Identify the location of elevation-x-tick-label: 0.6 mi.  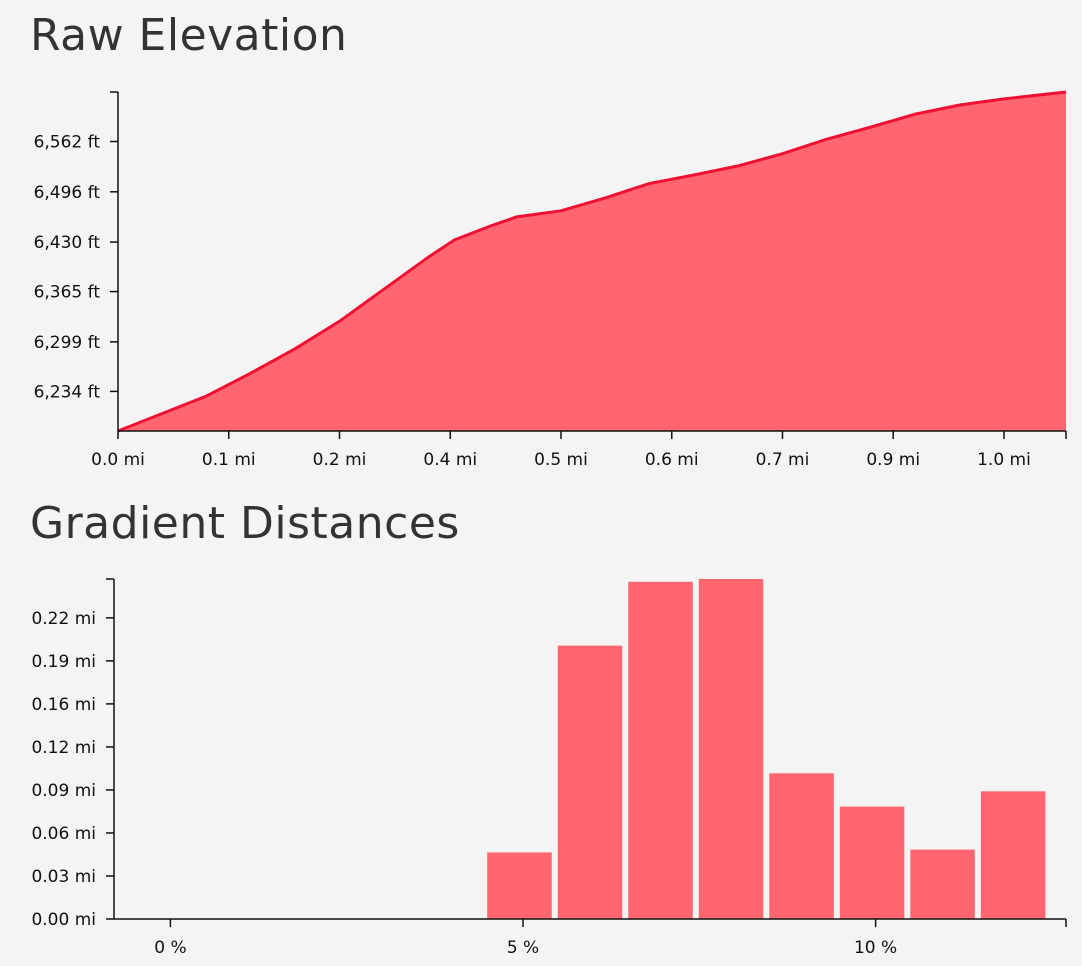
(672, 460).